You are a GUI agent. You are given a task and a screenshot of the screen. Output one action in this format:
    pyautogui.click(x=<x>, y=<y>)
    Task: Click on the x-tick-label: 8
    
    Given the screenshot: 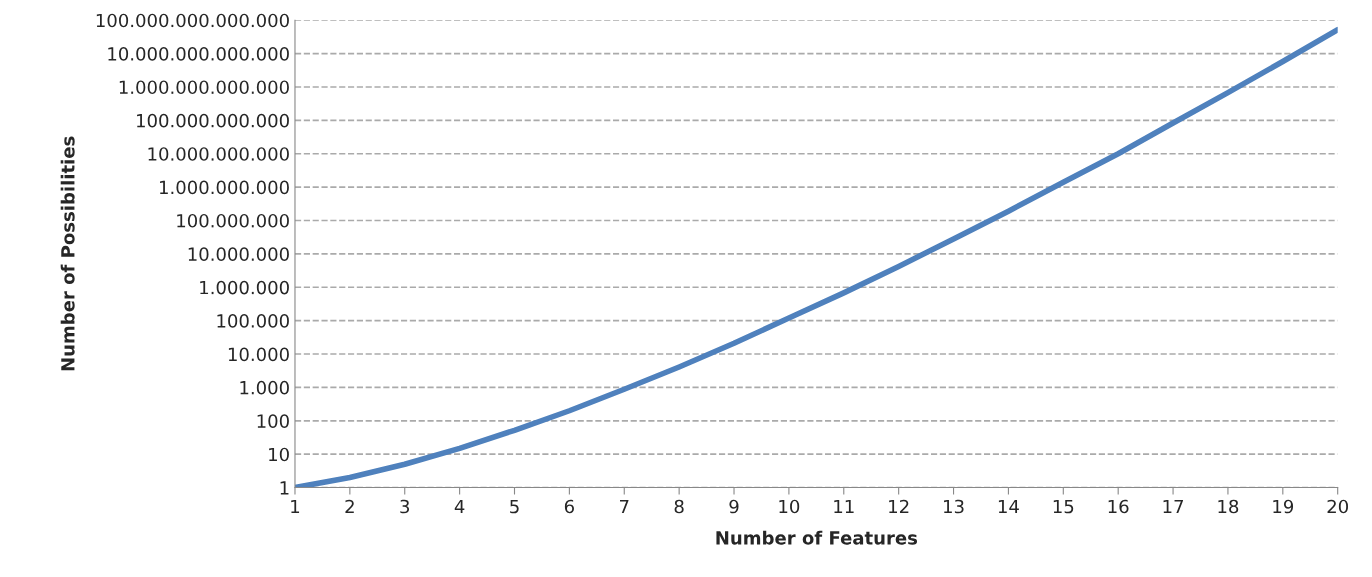 What is the action you would take?
    pyautogui.click(x=679, y=506)
    